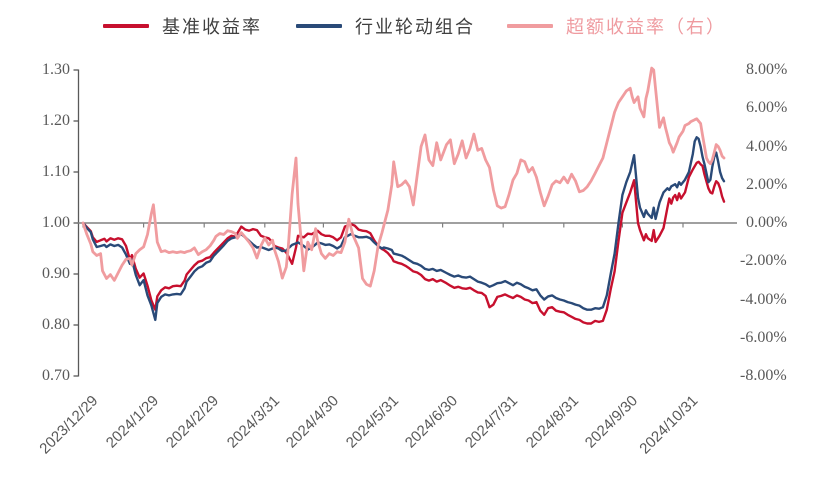  Describe the element at coordinates (56, 120) in the screenshot. I see `left-axis-label: 1.20` at that location.